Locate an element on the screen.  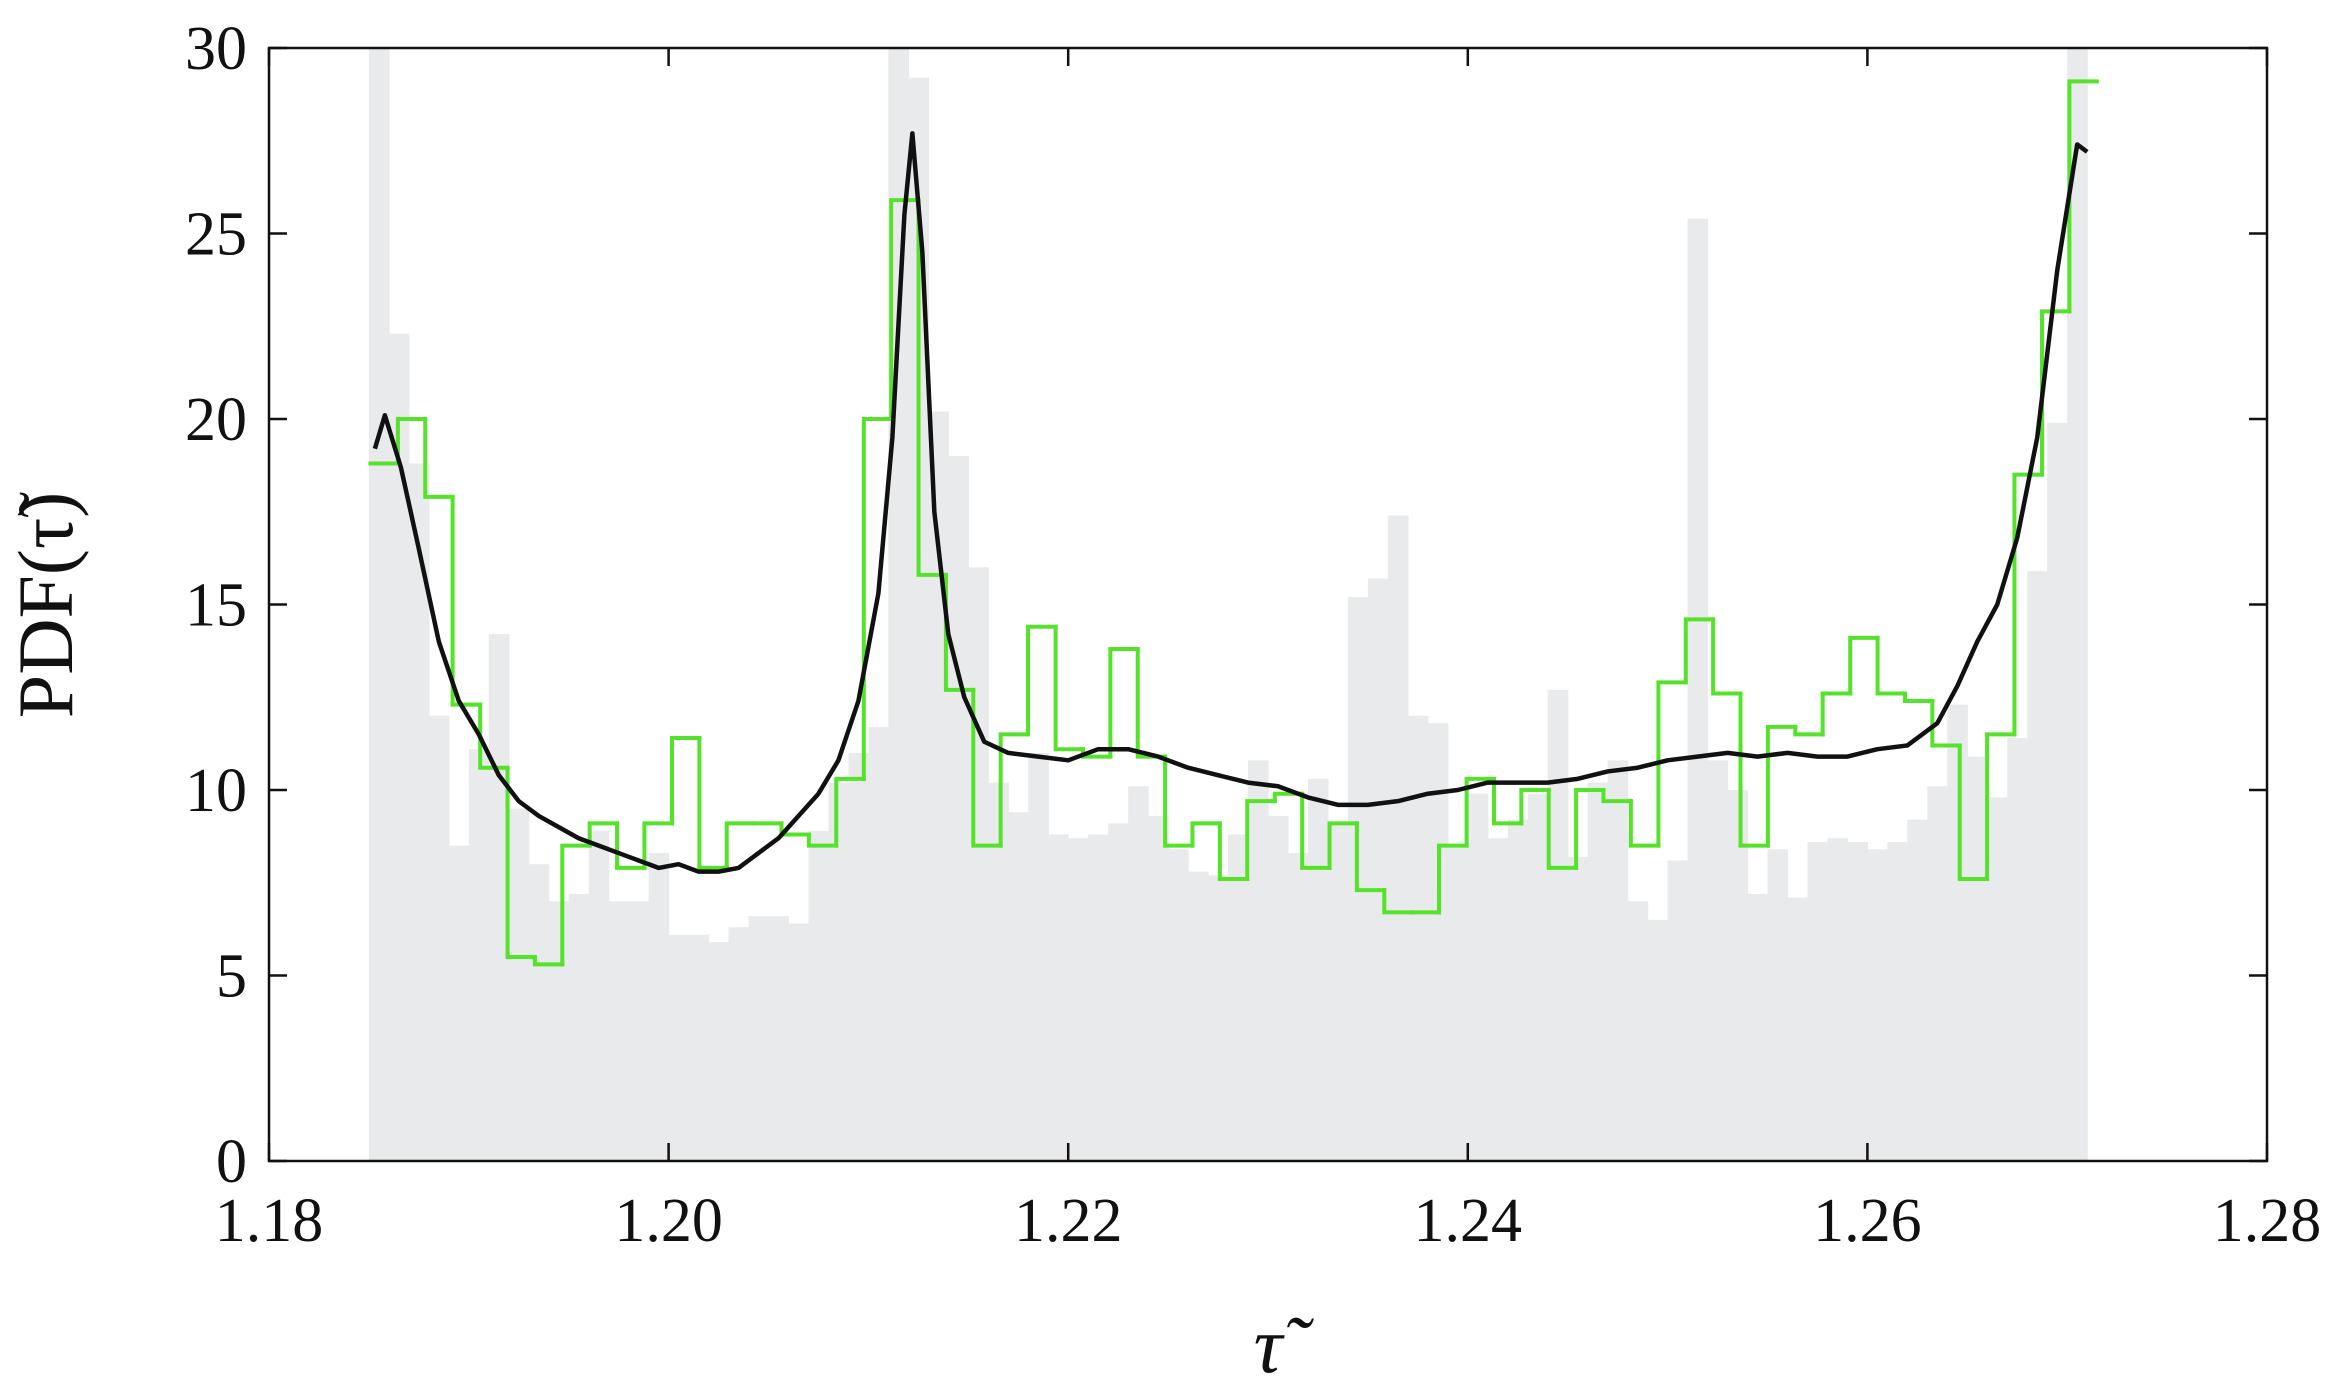
y-tick-label: 0 is located at coordinates (231, 1162).